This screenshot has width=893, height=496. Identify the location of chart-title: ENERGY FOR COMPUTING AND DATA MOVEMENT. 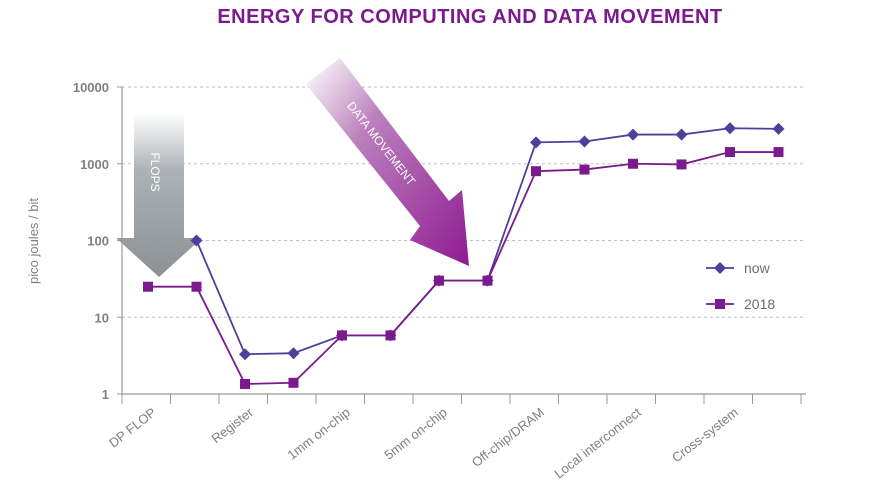
(469, 17).